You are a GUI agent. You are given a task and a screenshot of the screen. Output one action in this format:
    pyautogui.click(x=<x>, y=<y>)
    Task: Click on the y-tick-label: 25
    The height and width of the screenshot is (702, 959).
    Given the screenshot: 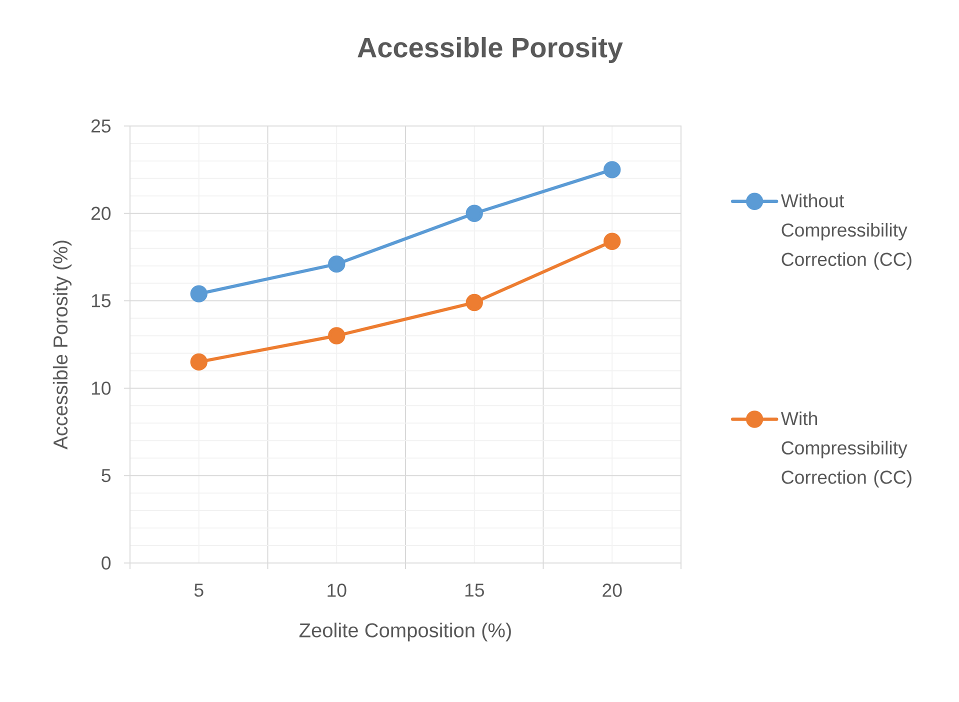 What is the action you would take?
    pyautogui.click(x=101, y=126)
    